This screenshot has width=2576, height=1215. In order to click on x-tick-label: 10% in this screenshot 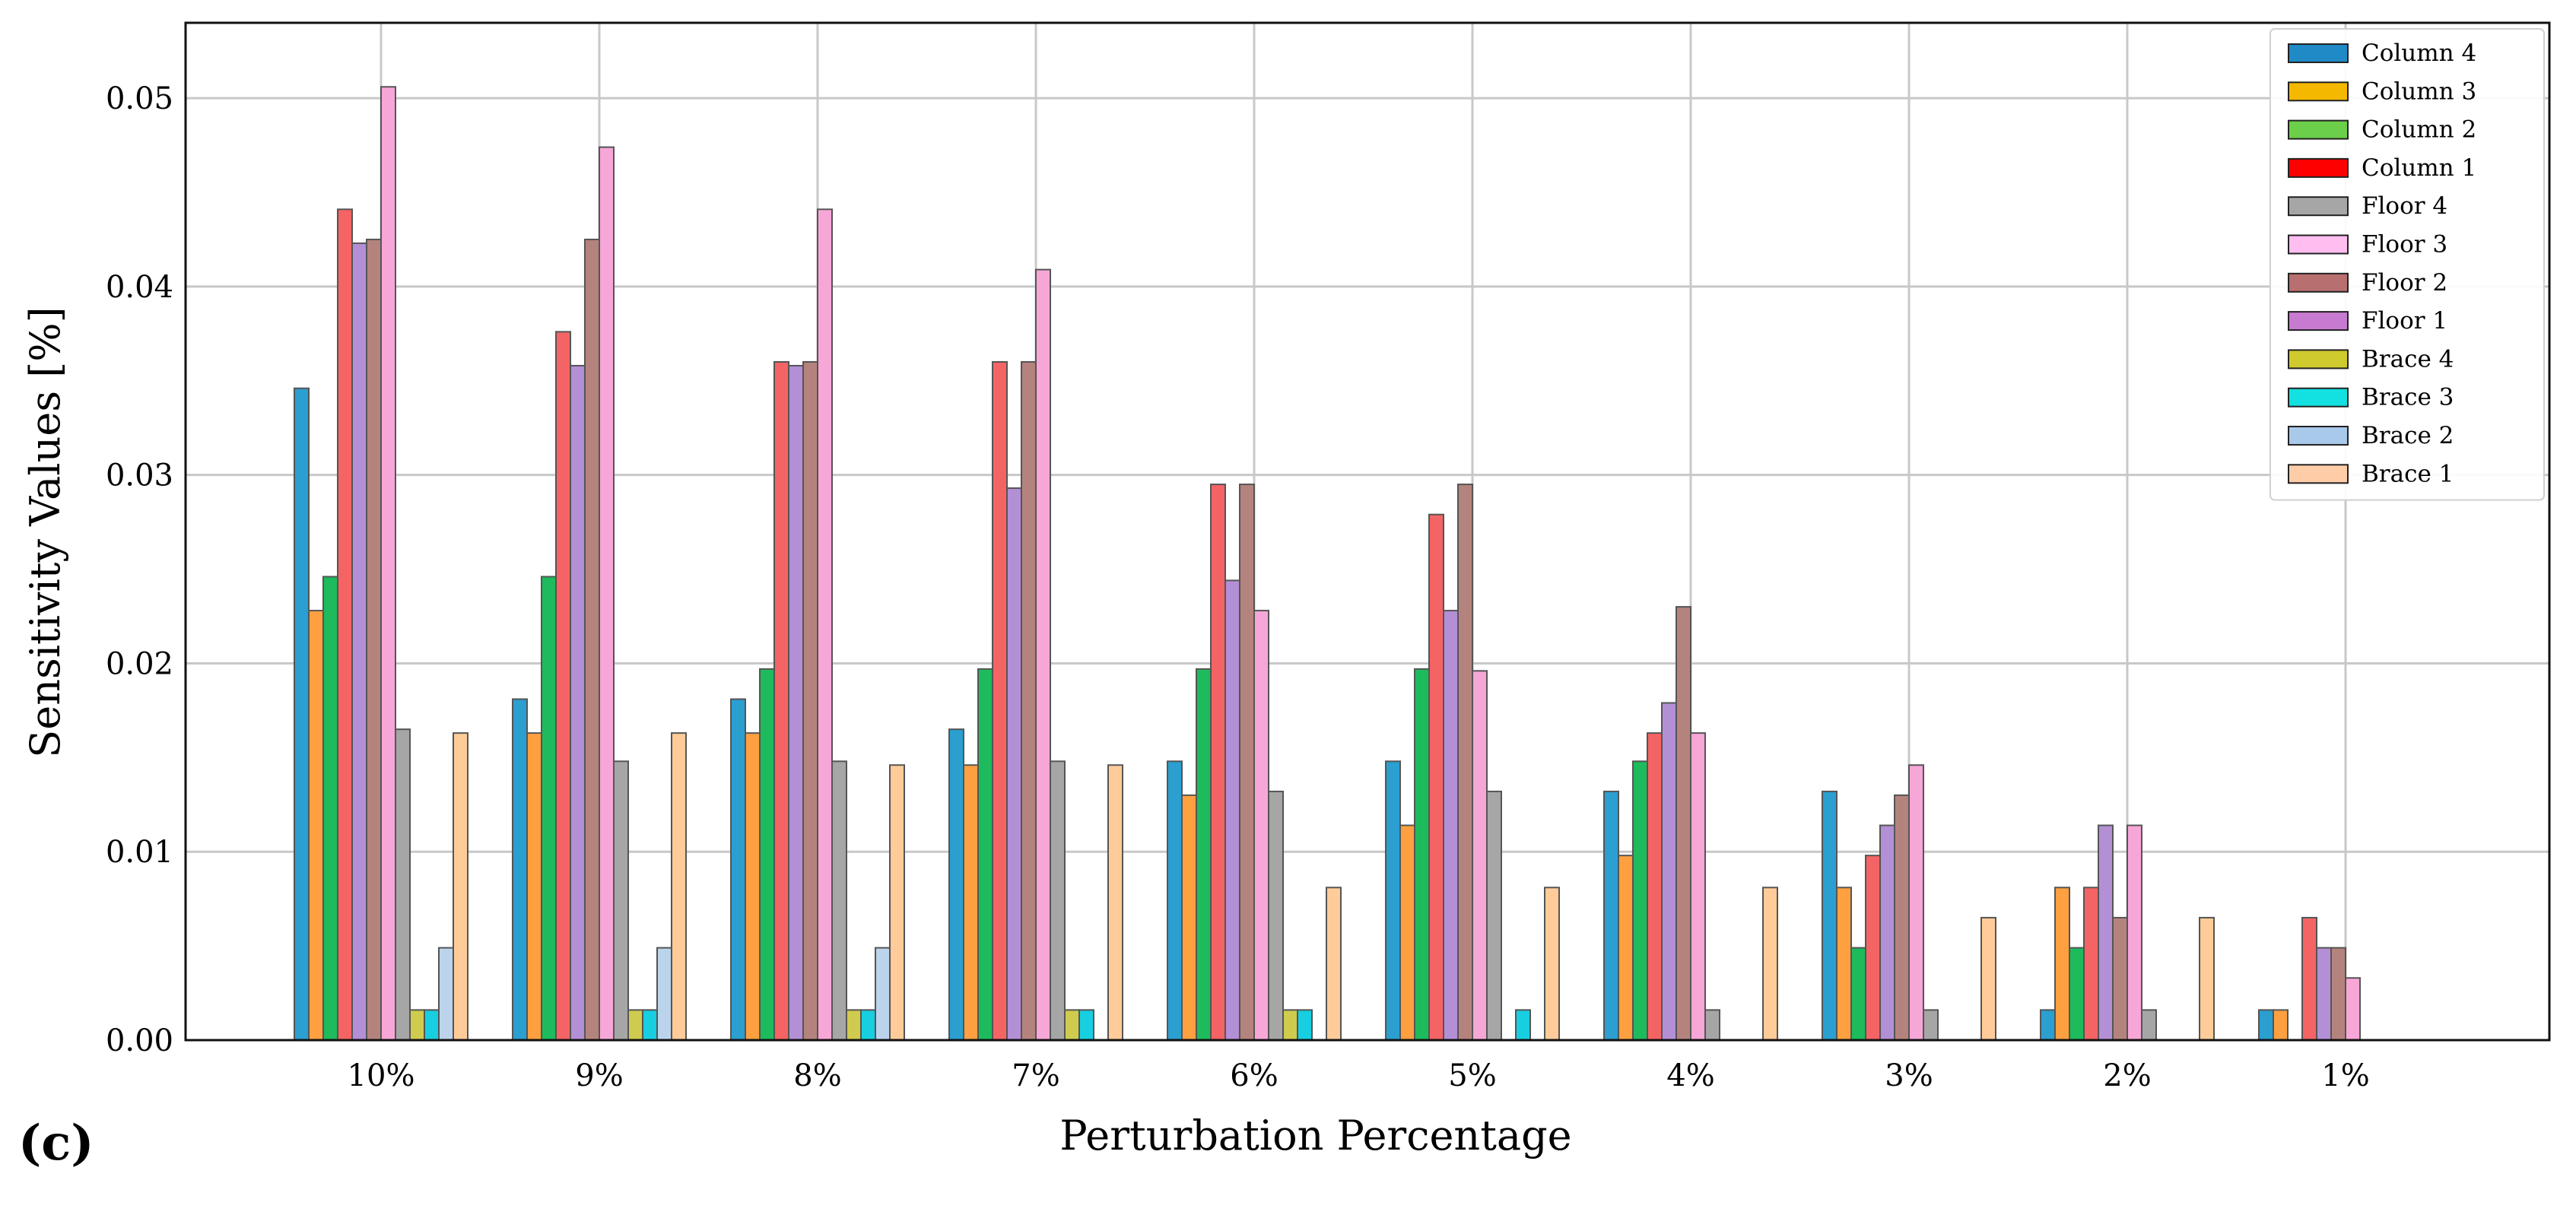, I will do `click(381, 1075)`.